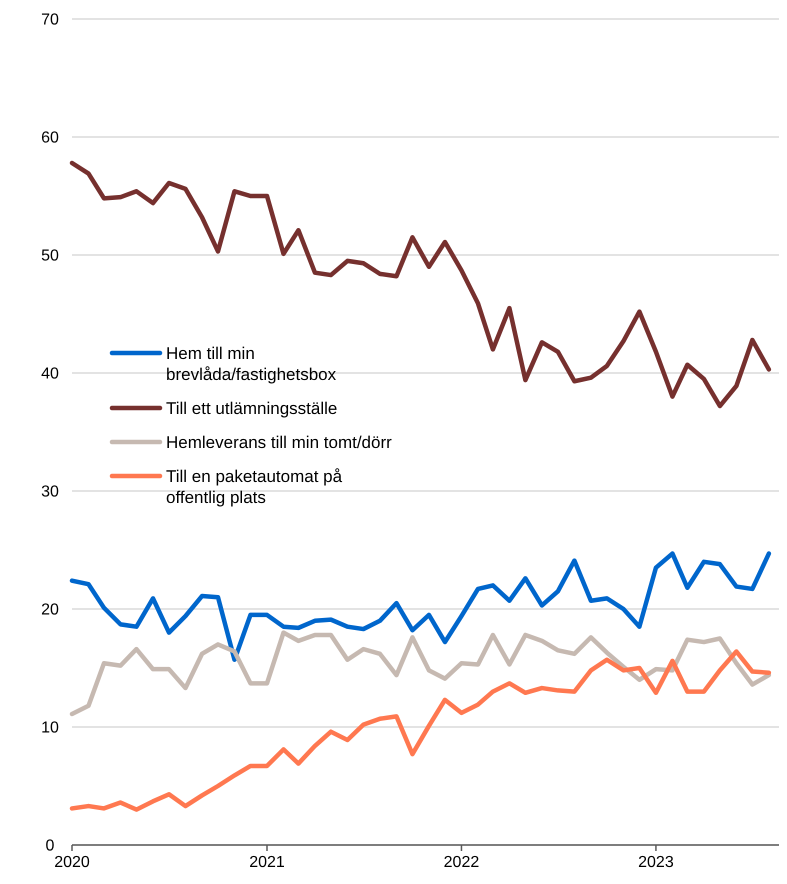 This screenshot has height=884, width=787. What do you see at coordinates (50, 492) in the screenshot?
I see `y-tick-label: 30` at bounding box center [50, 492].